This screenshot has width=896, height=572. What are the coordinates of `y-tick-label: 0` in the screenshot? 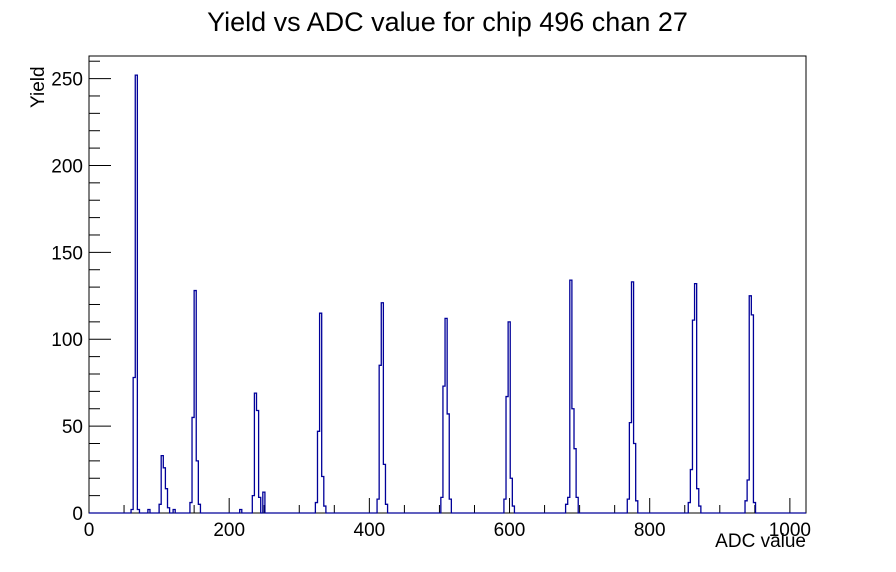 It's located at (77, 514).